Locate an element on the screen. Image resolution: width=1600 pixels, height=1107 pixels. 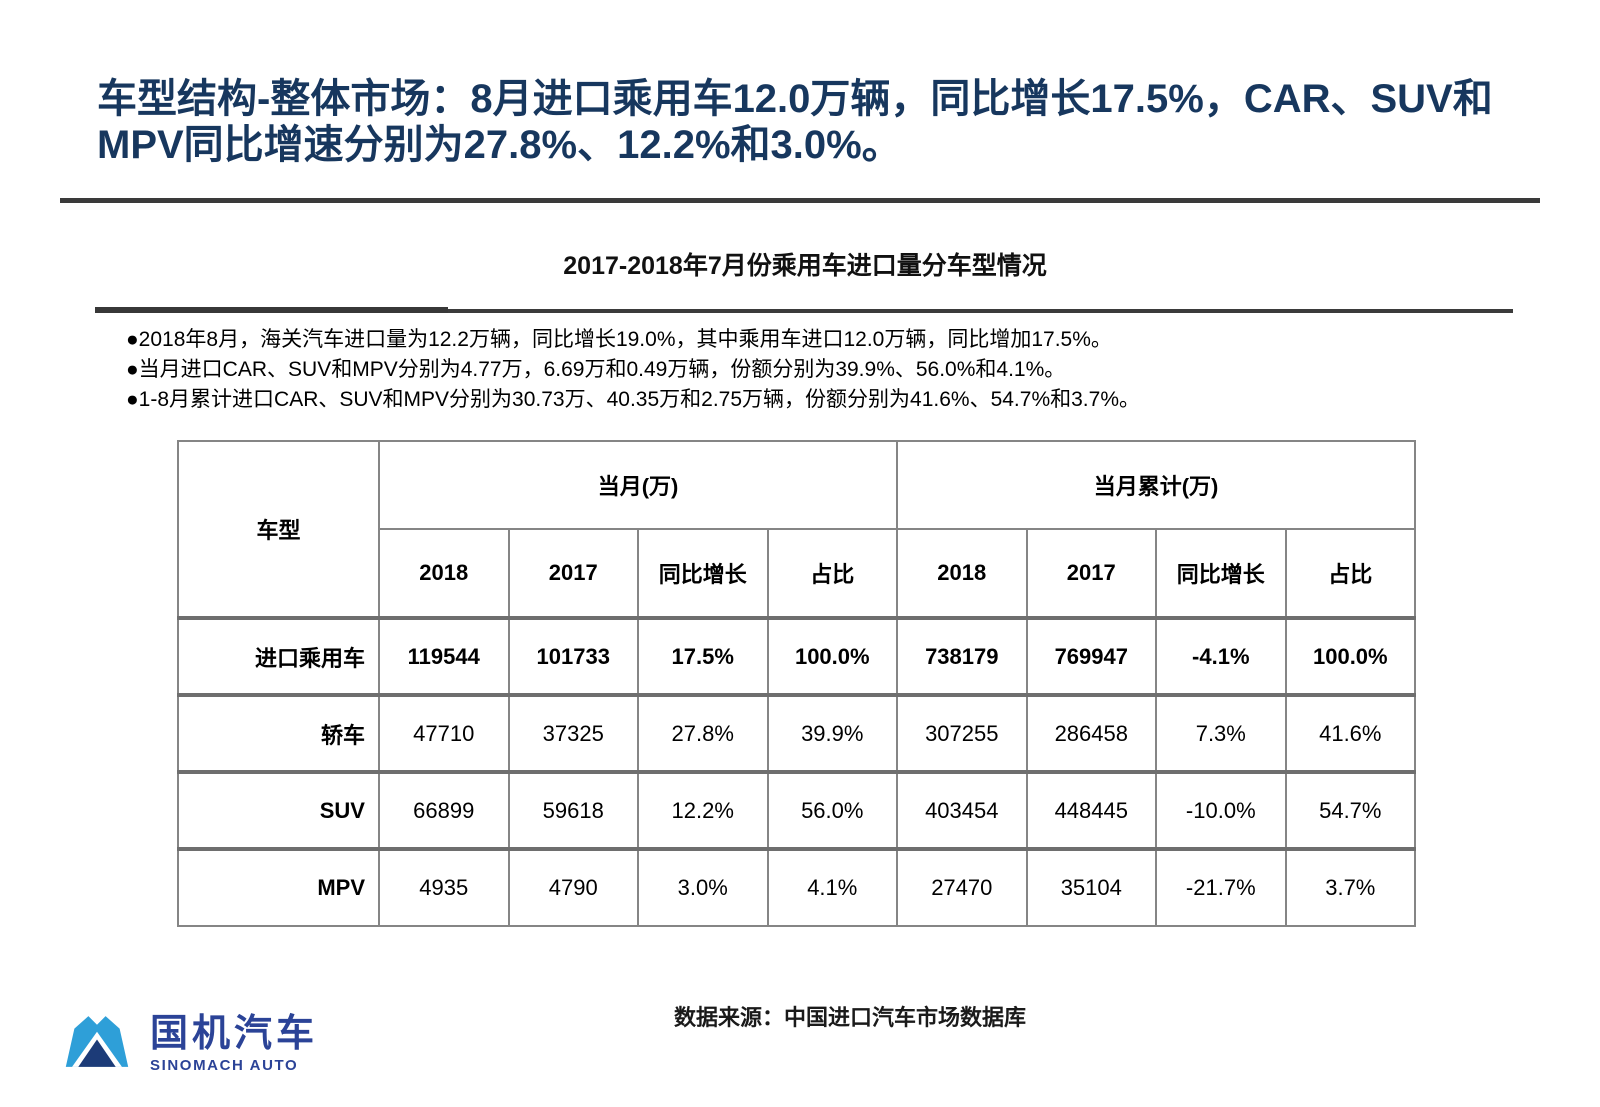
row-label: 进口乘用车 is located at coordinates (278, 656).